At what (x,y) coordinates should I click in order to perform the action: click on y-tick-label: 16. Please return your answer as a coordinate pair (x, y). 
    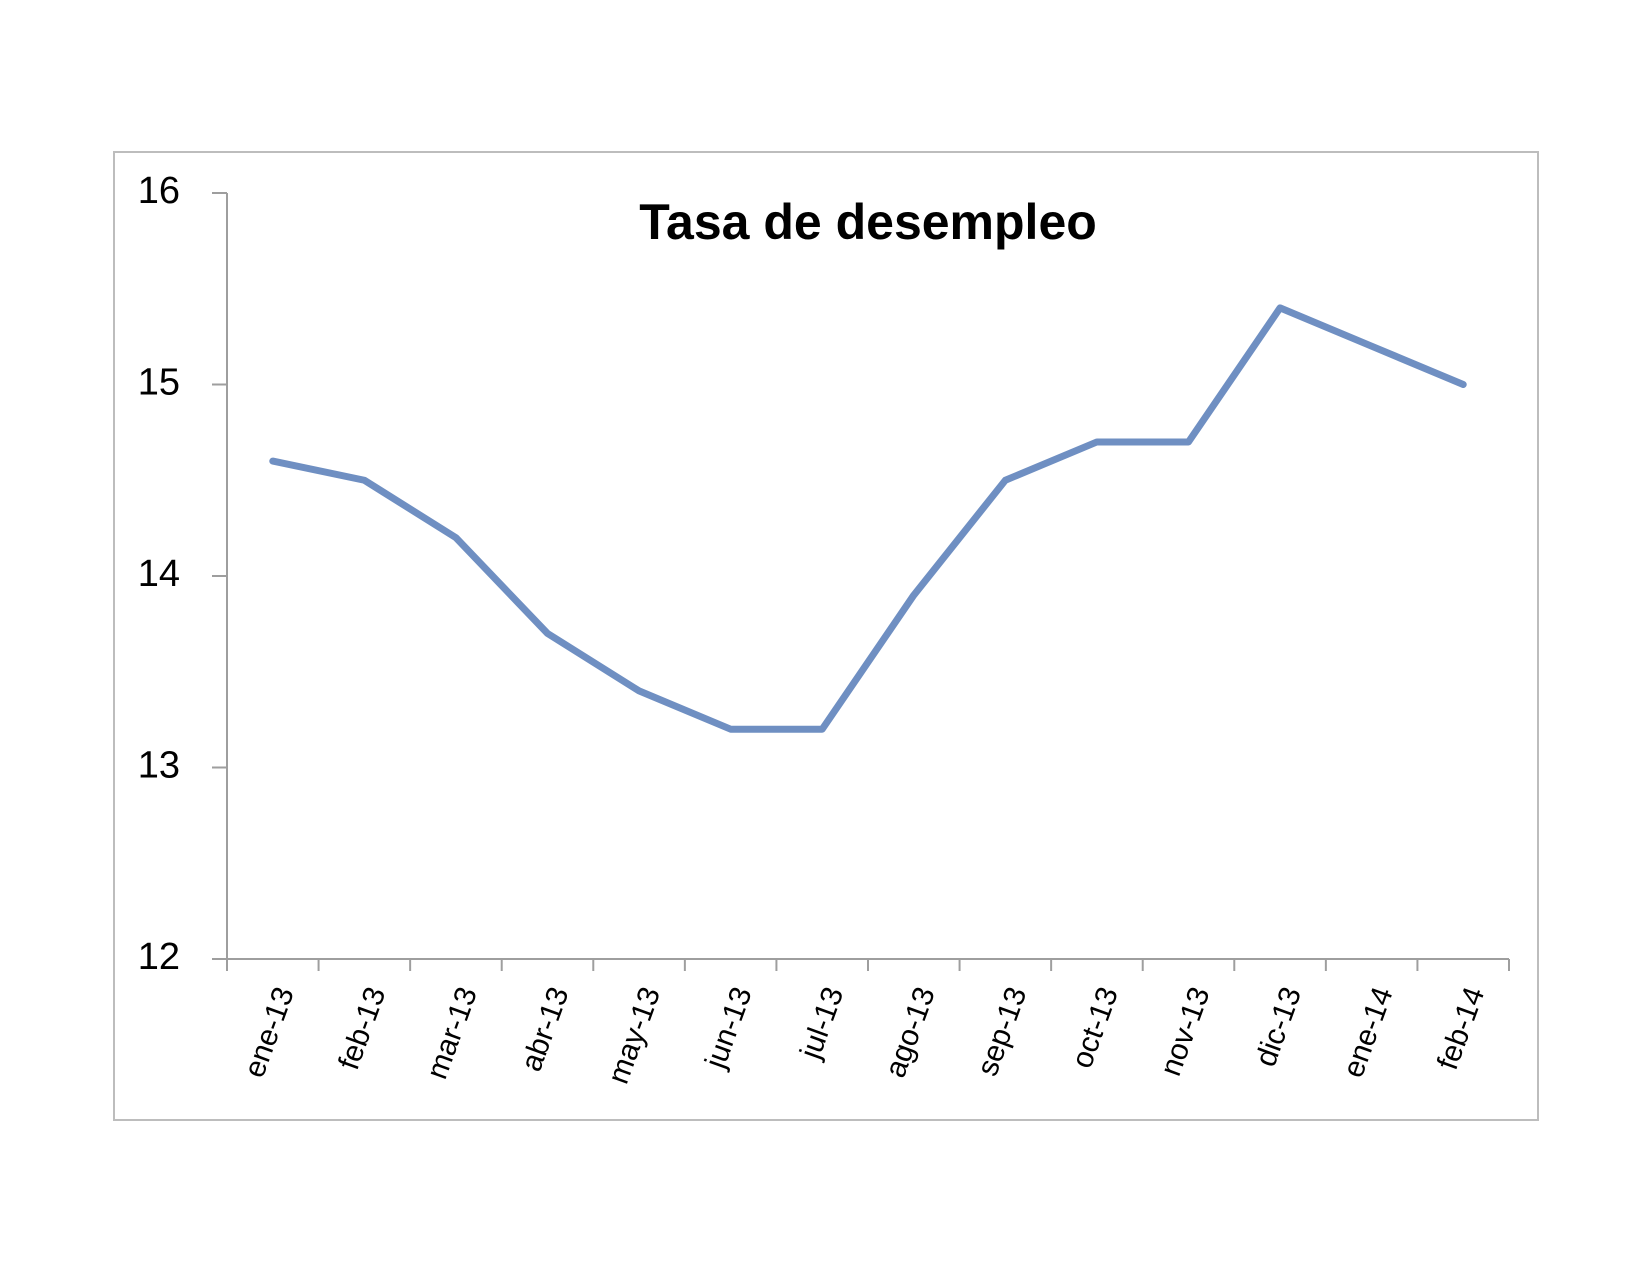
    Looking at the image, I should click on (159, 191).